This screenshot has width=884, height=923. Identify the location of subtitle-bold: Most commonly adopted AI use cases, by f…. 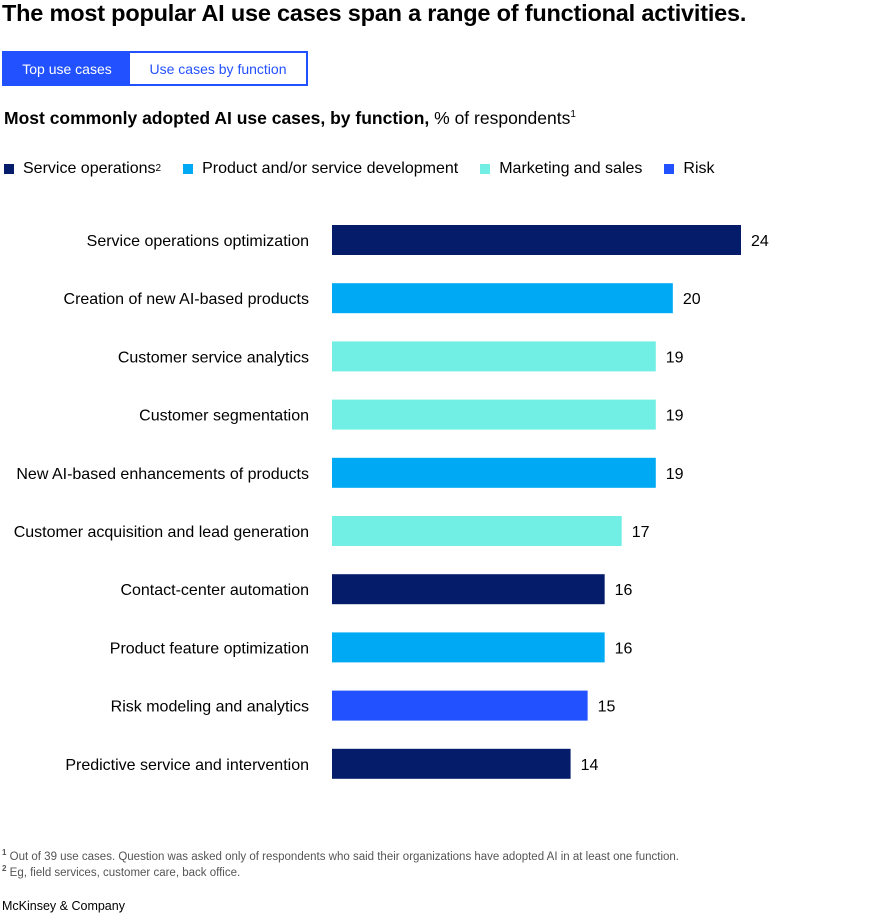
(217, 118).